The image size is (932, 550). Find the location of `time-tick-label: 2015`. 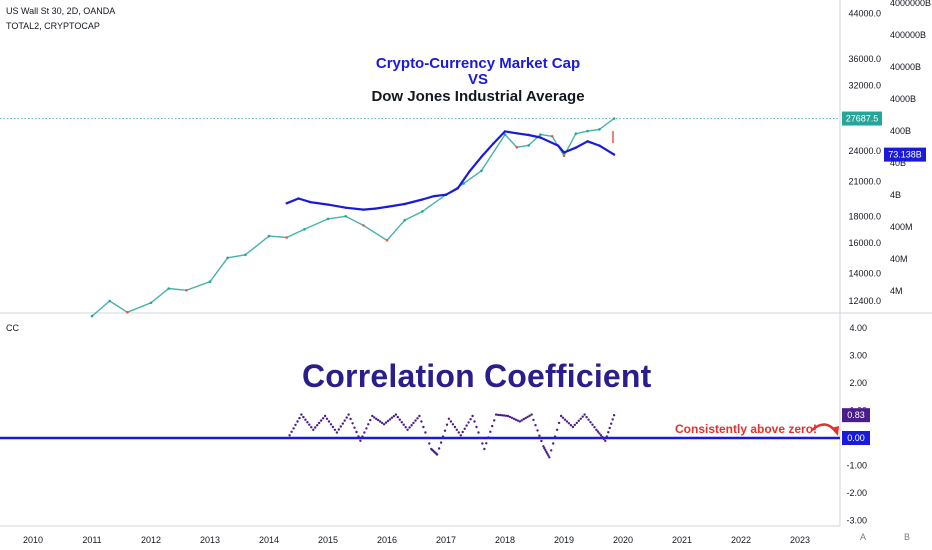

time-tick-label: 2015 is located at coordinates (328, 540).